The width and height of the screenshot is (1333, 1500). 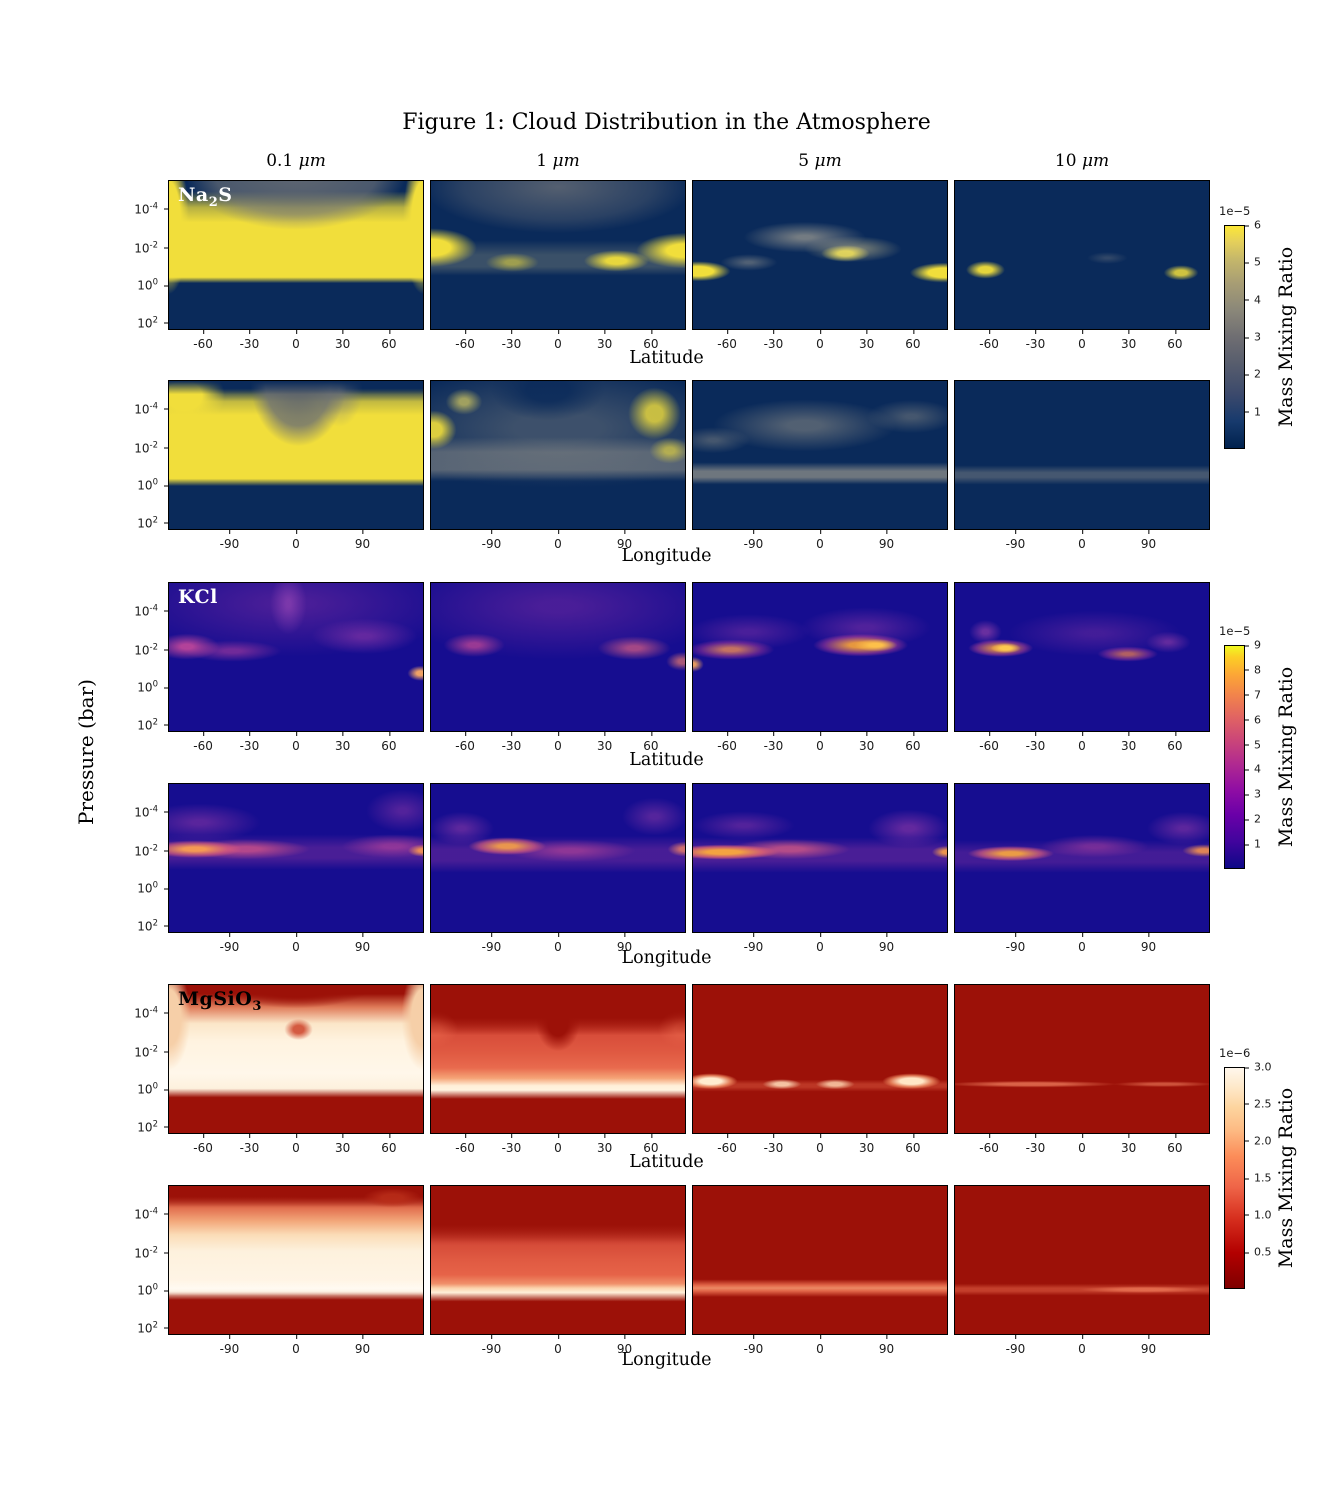 What do you see at coordinates (296, 1059) in the screenshot?
I see `heatmap-panel-mgsio3-latitude-0.1um: MgSiO3` at bounding box center [296, 1059].